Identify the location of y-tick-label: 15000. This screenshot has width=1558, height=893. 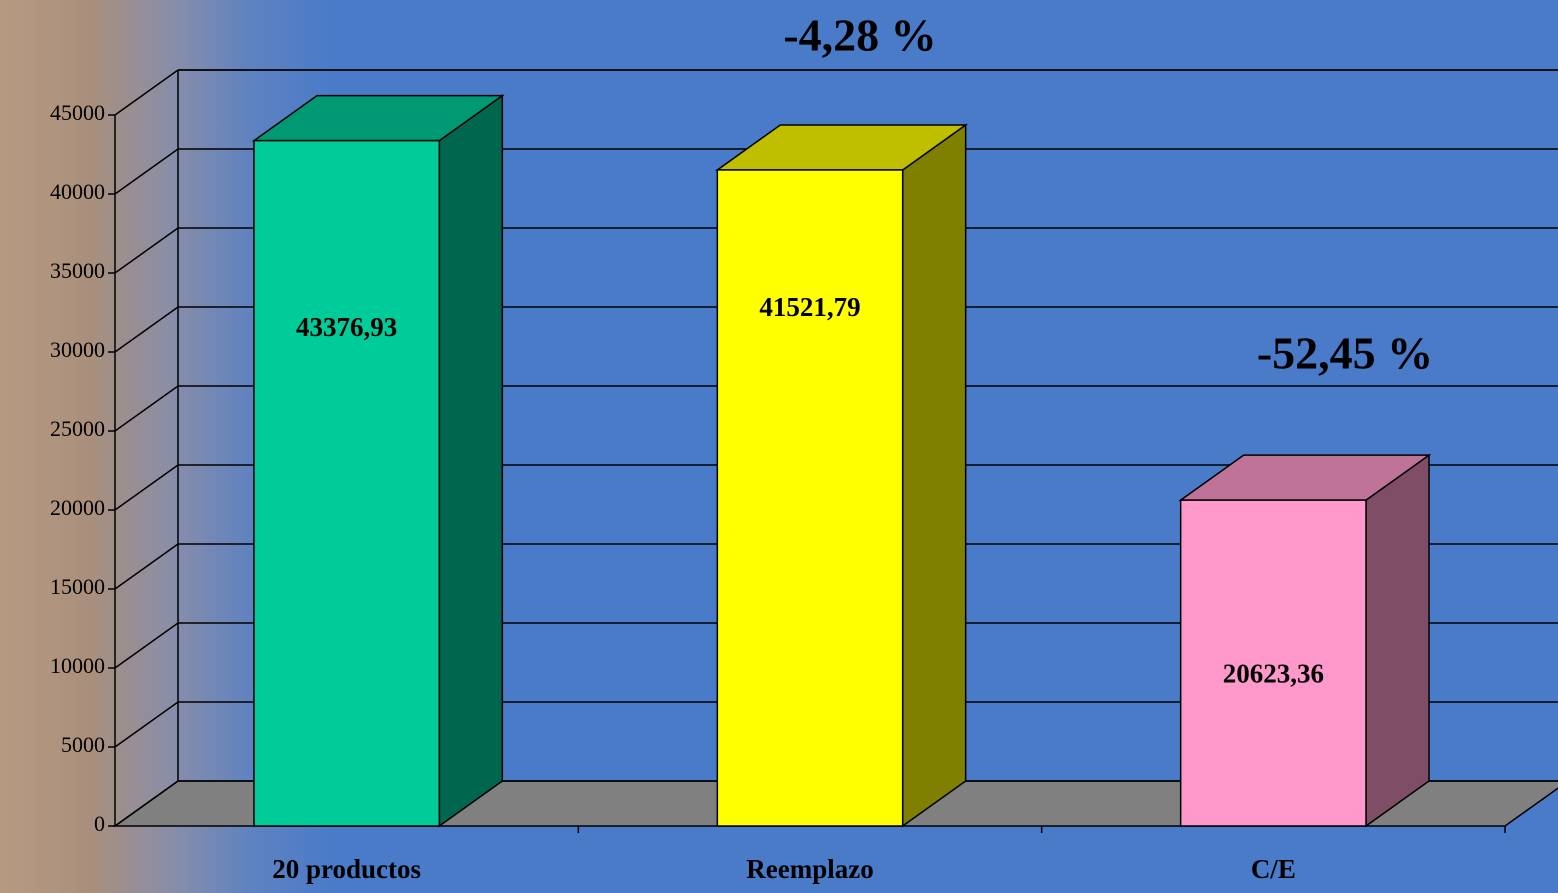
(77, 586).